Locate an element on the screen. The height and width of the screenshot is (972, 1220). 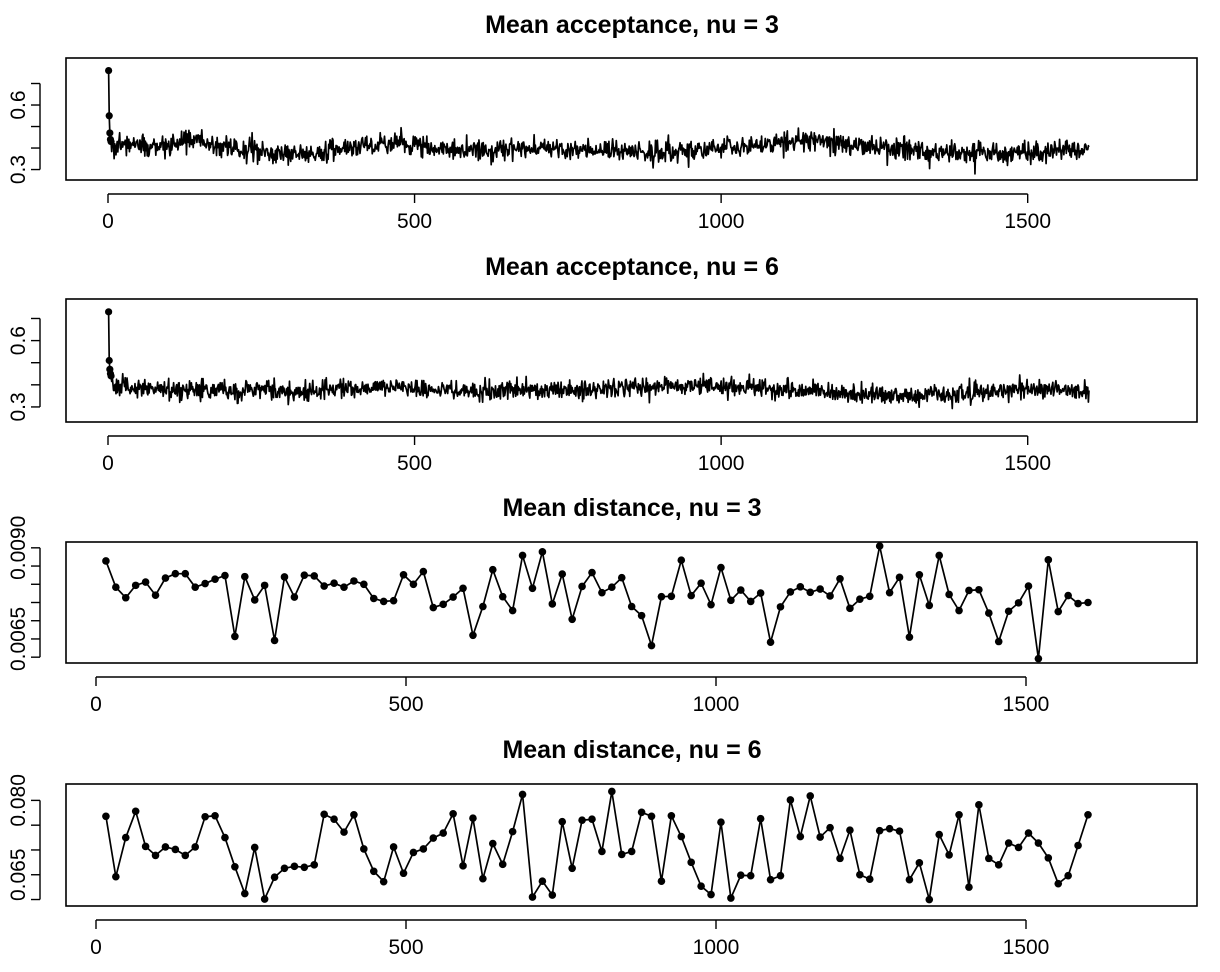
y-tick-label: 0.6 is located at coordinates (18, 104).